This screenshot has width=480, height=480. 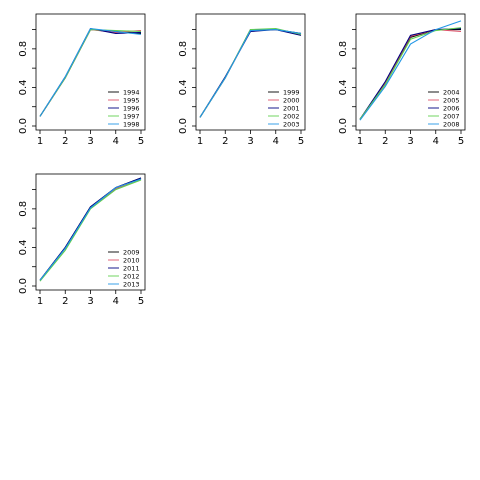 What do you see at coordinates (451, 92) in the screenshot?
I see `legend-entry: 2004` at bounding box center [451, 92].